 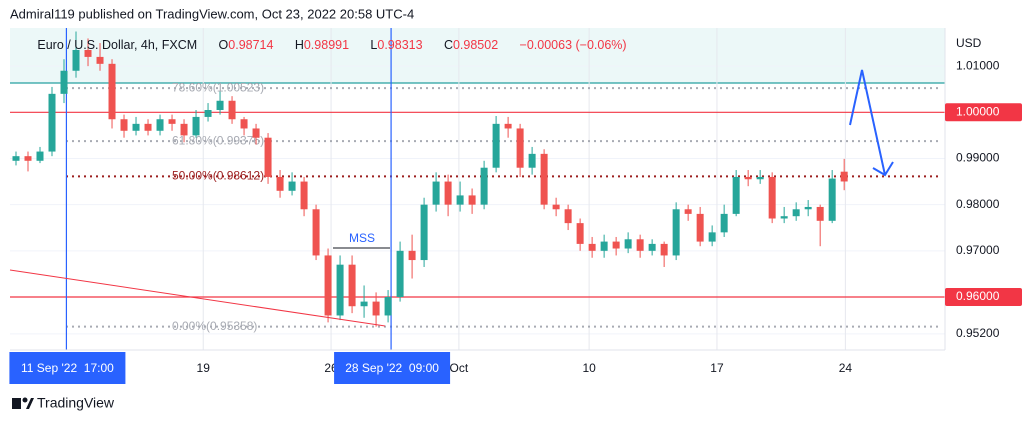 I want to click on y-tick-label: 0.99000, so click(x=978, y=158).